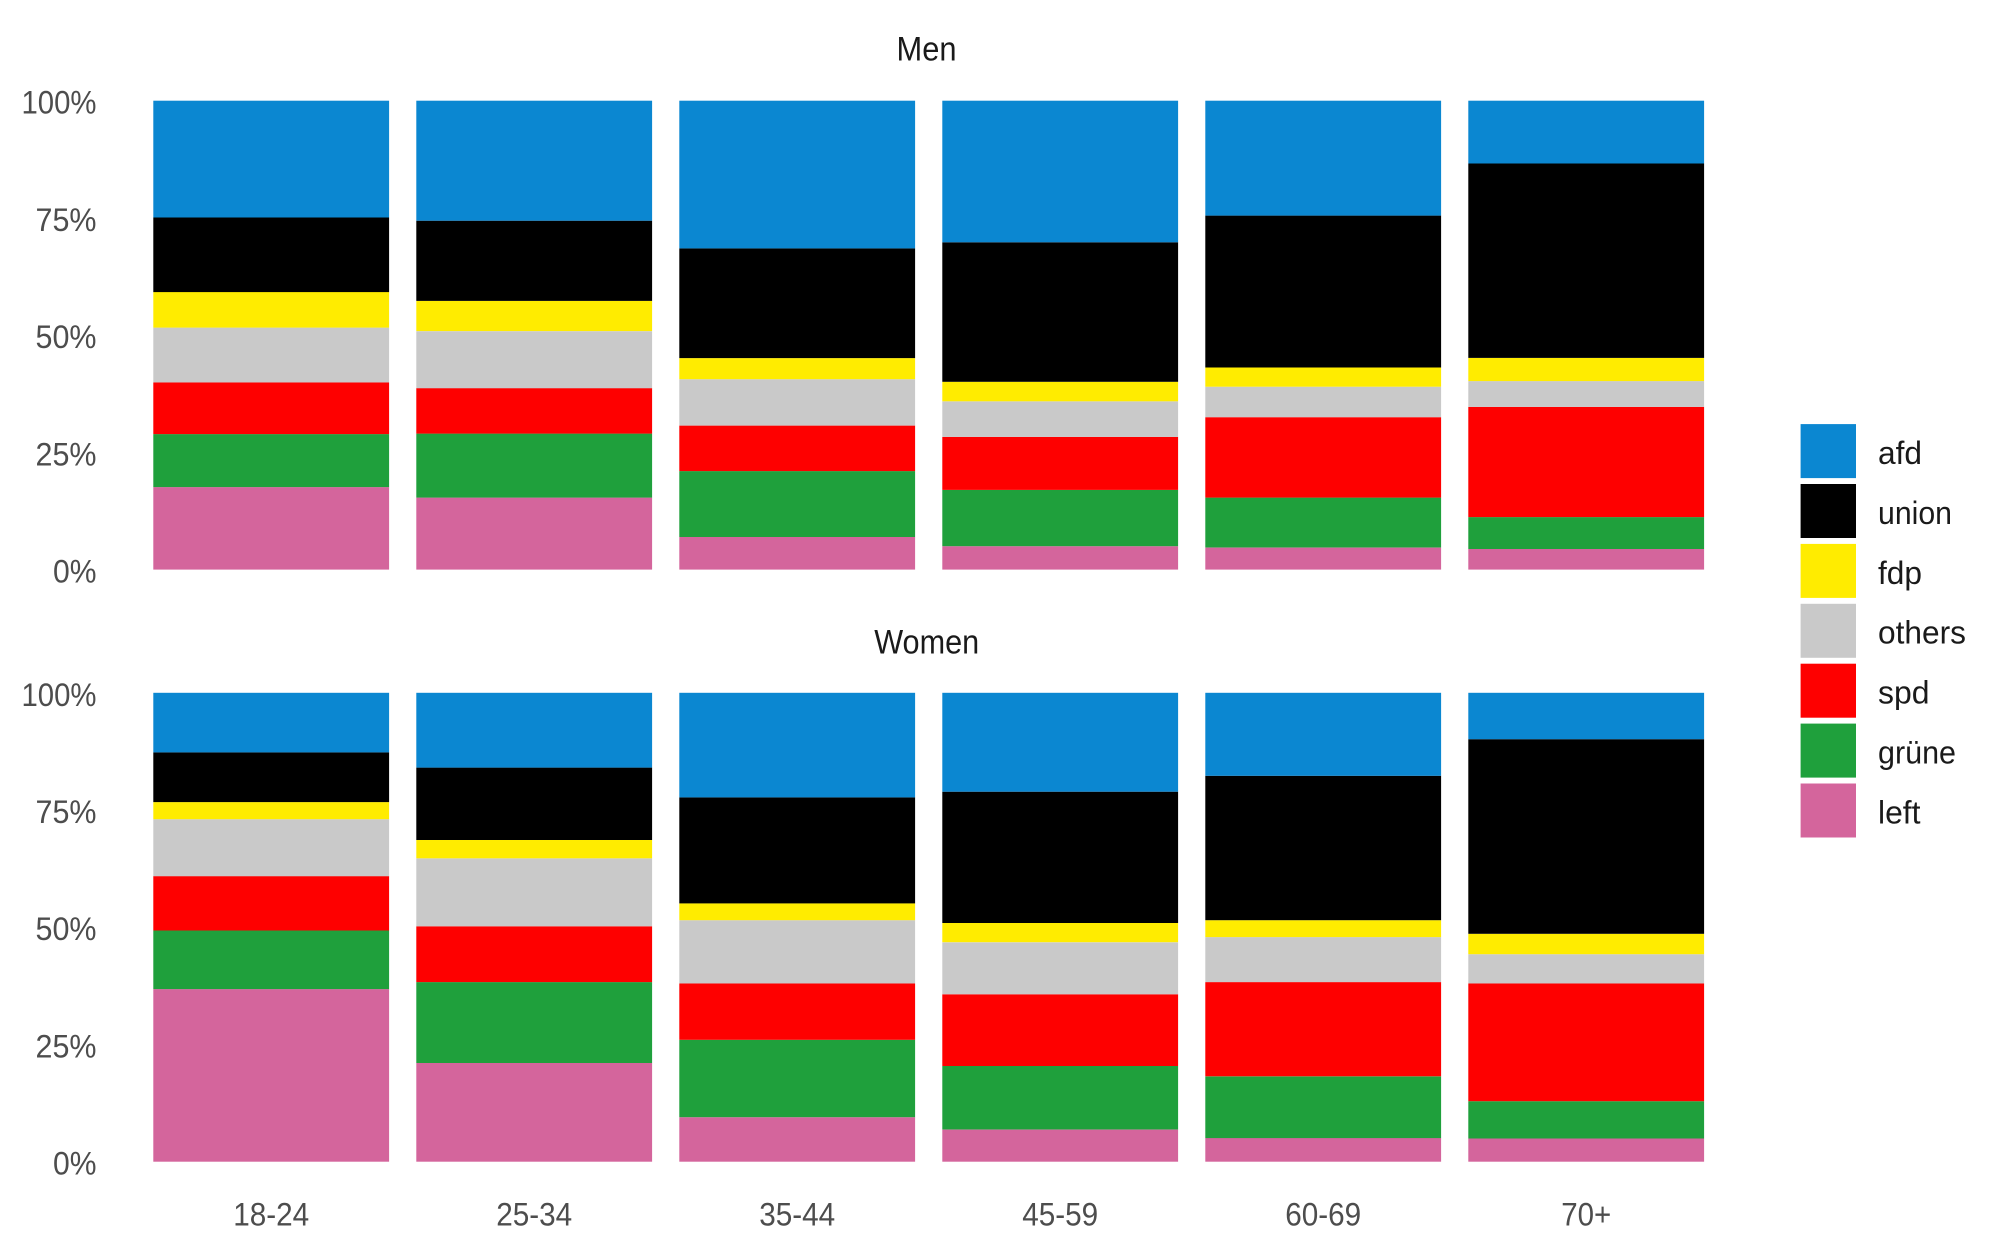 The image size is (2000, 1250). What do you see at coordinates (1900, 573) in the screenshot?
I see `svg-text: fdp` at bounding box center [1900, 573].